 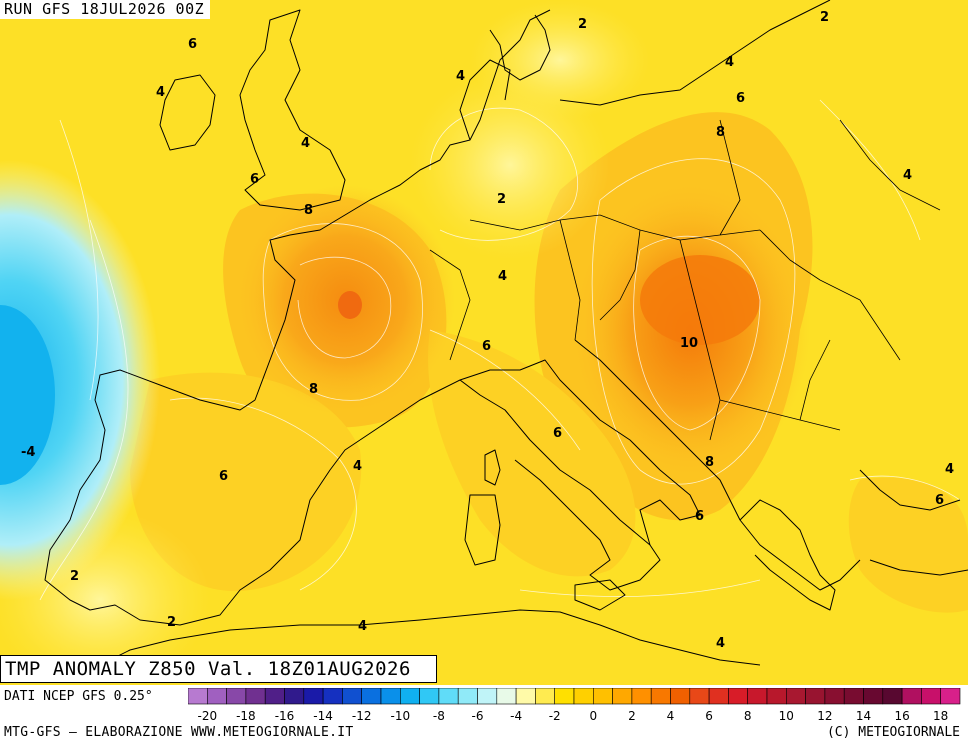 I want to click on contour-label: -4, so click(x=28, y=452).